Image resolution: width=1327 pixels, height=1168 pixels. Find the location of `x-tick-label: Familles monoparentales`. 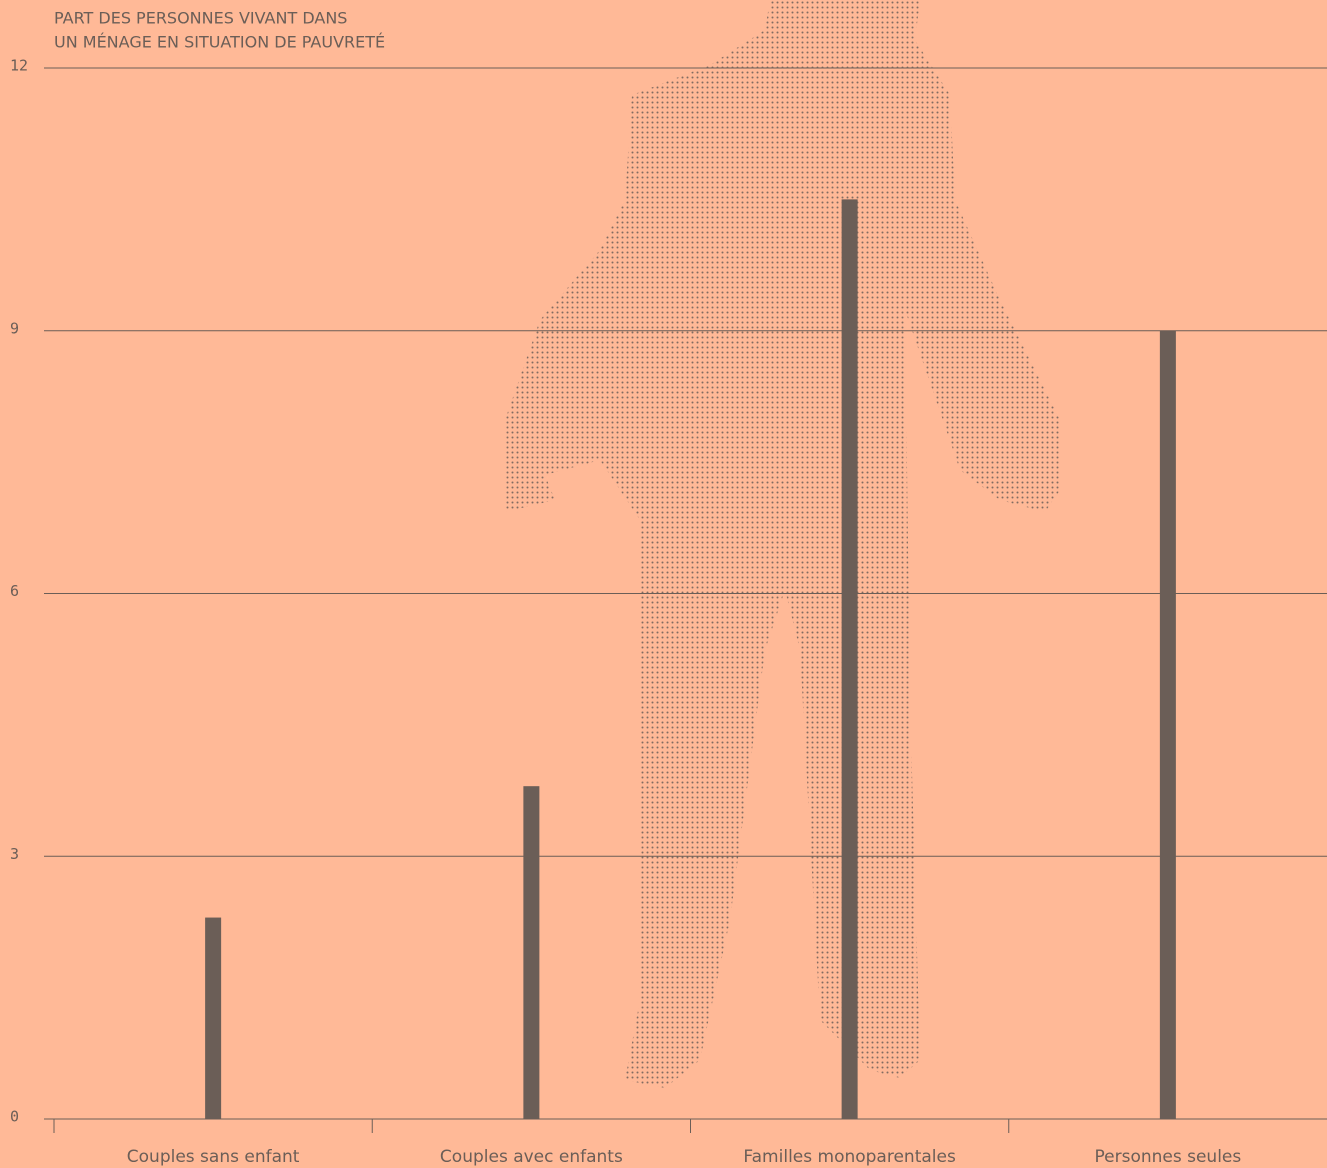

x-tick-label: Familles monoparentales is located at coordinates (849, 1157).